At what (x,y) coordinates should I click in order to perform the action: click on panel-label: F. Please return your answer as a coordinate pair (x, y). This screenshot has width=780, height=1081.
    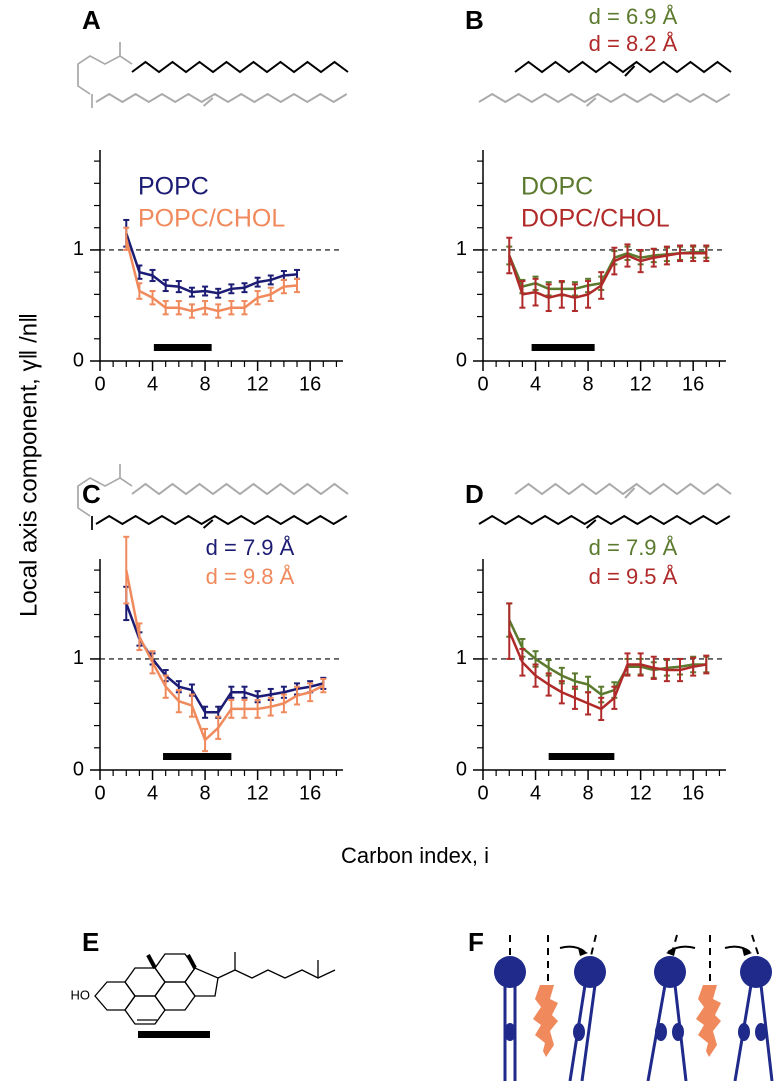
    Looking at the image, I should click on (476, 942).